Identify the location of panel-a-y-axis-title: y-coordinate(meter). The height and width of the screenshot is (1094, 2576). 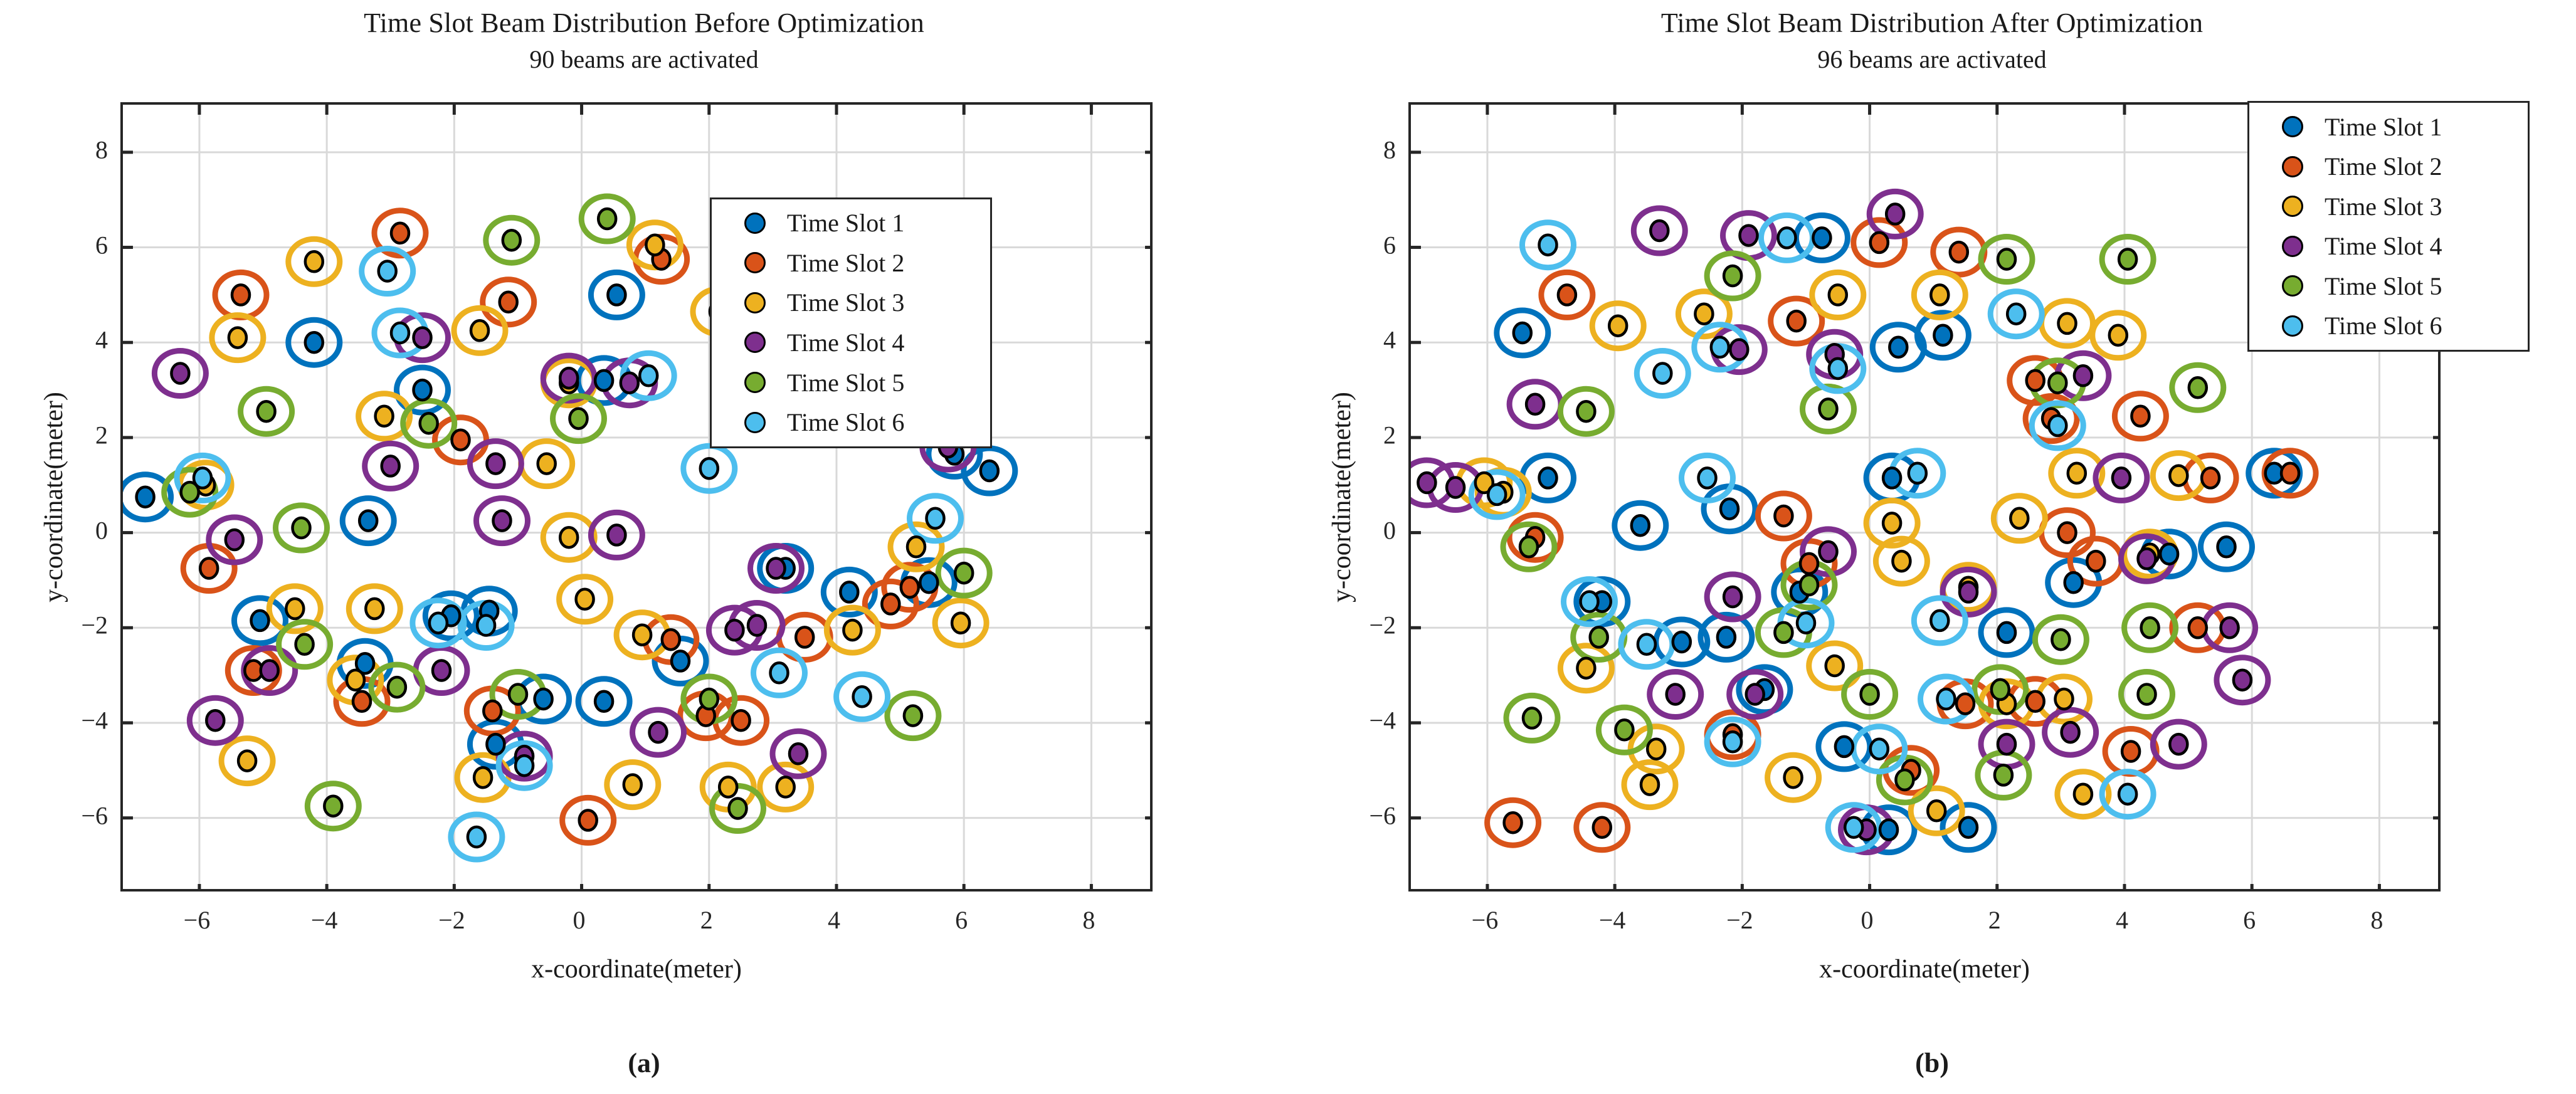
(54, 496).